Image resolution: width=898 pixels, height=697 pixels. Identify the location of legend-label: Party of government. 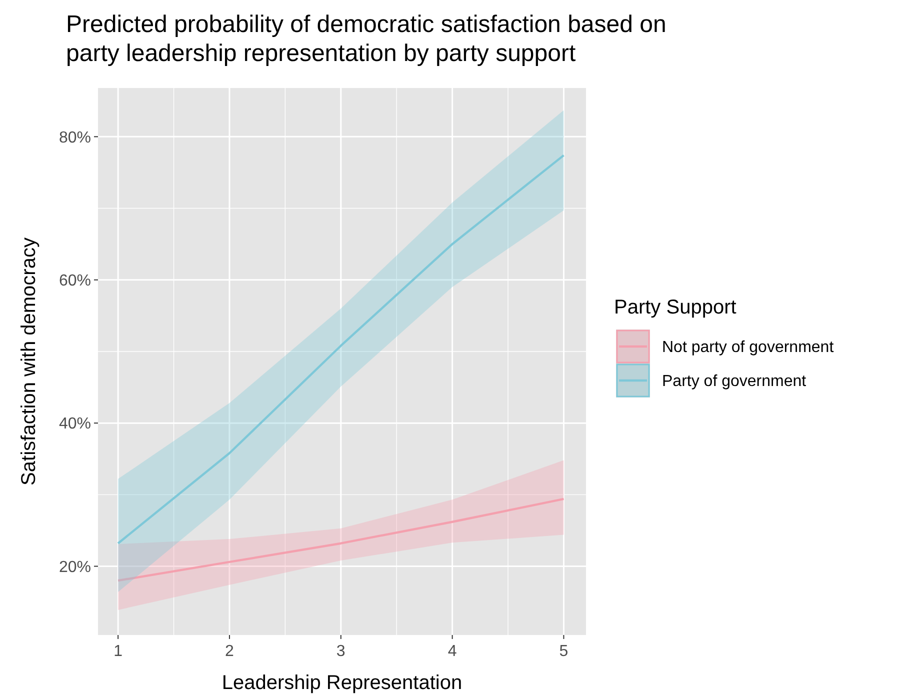
(734, 381).